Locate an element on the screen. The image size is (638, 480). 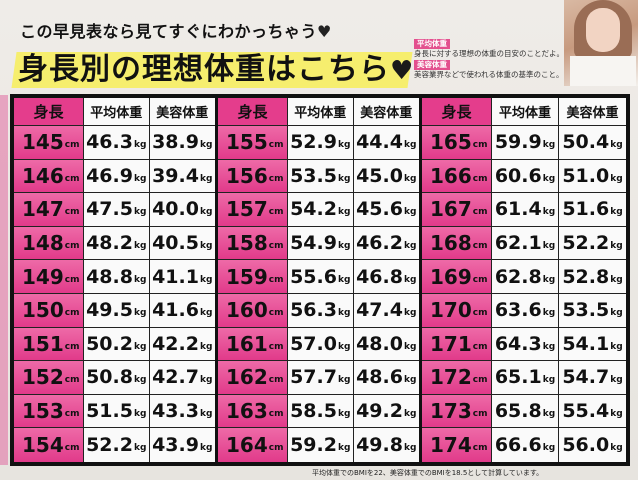
model-photo is located at coordinates (601, 43).